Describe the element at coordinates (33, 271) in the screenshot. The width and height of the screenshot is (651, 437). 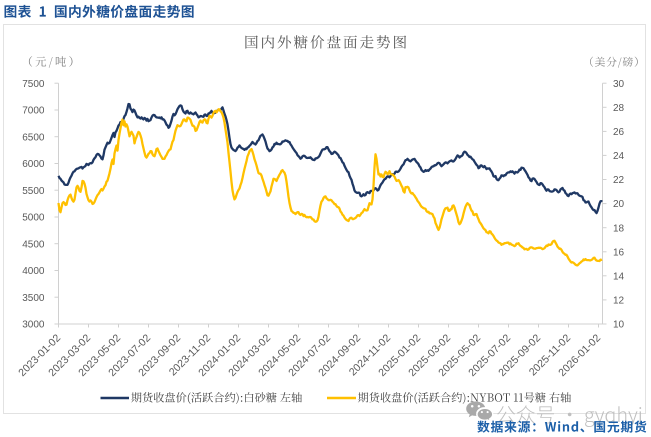
I see `svg-text: 4000` at that location.